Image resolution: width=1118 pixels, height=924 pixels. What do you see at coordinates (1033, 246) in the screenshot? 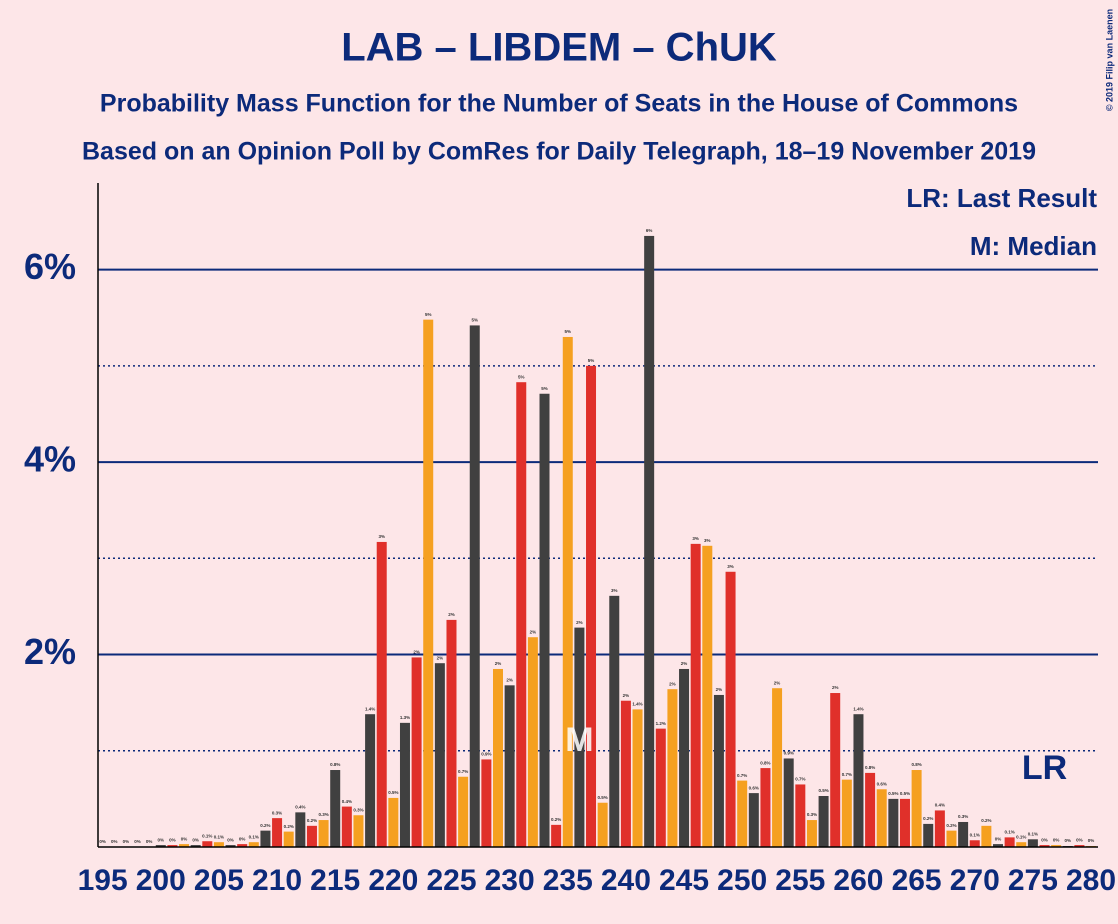
I see `legend-note: M: Median` at bounding box center [1033, 246].